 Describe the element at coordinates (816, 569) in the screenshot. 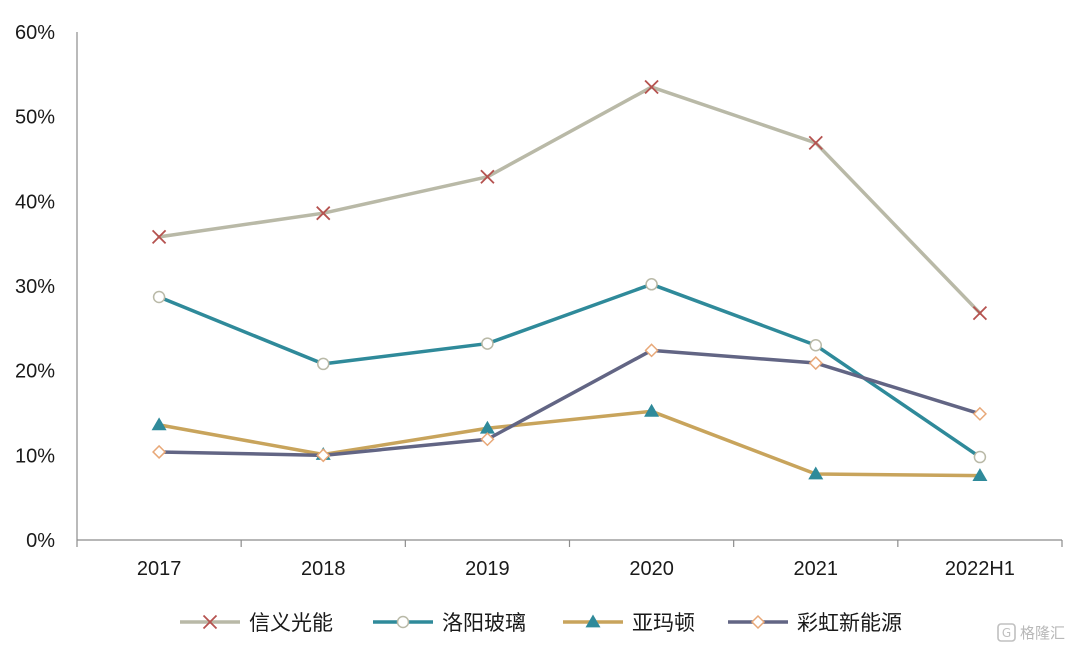

I see `x-tick-label: 2021` at that location.